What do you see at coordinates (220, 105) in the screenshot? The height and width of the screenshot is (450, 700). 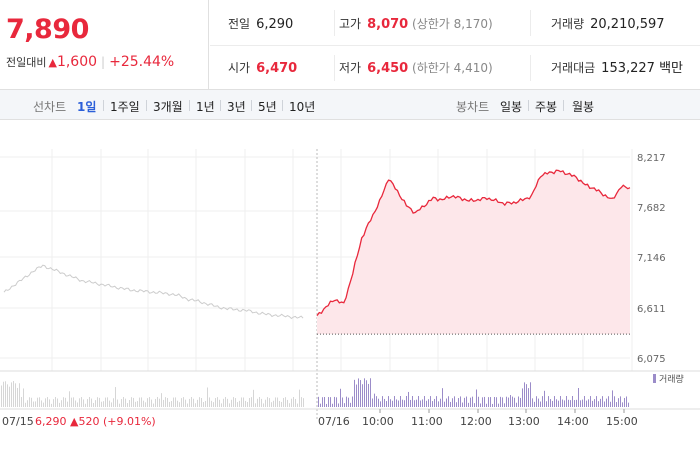 I see `tab-divider` at bounding box center [220, 105].